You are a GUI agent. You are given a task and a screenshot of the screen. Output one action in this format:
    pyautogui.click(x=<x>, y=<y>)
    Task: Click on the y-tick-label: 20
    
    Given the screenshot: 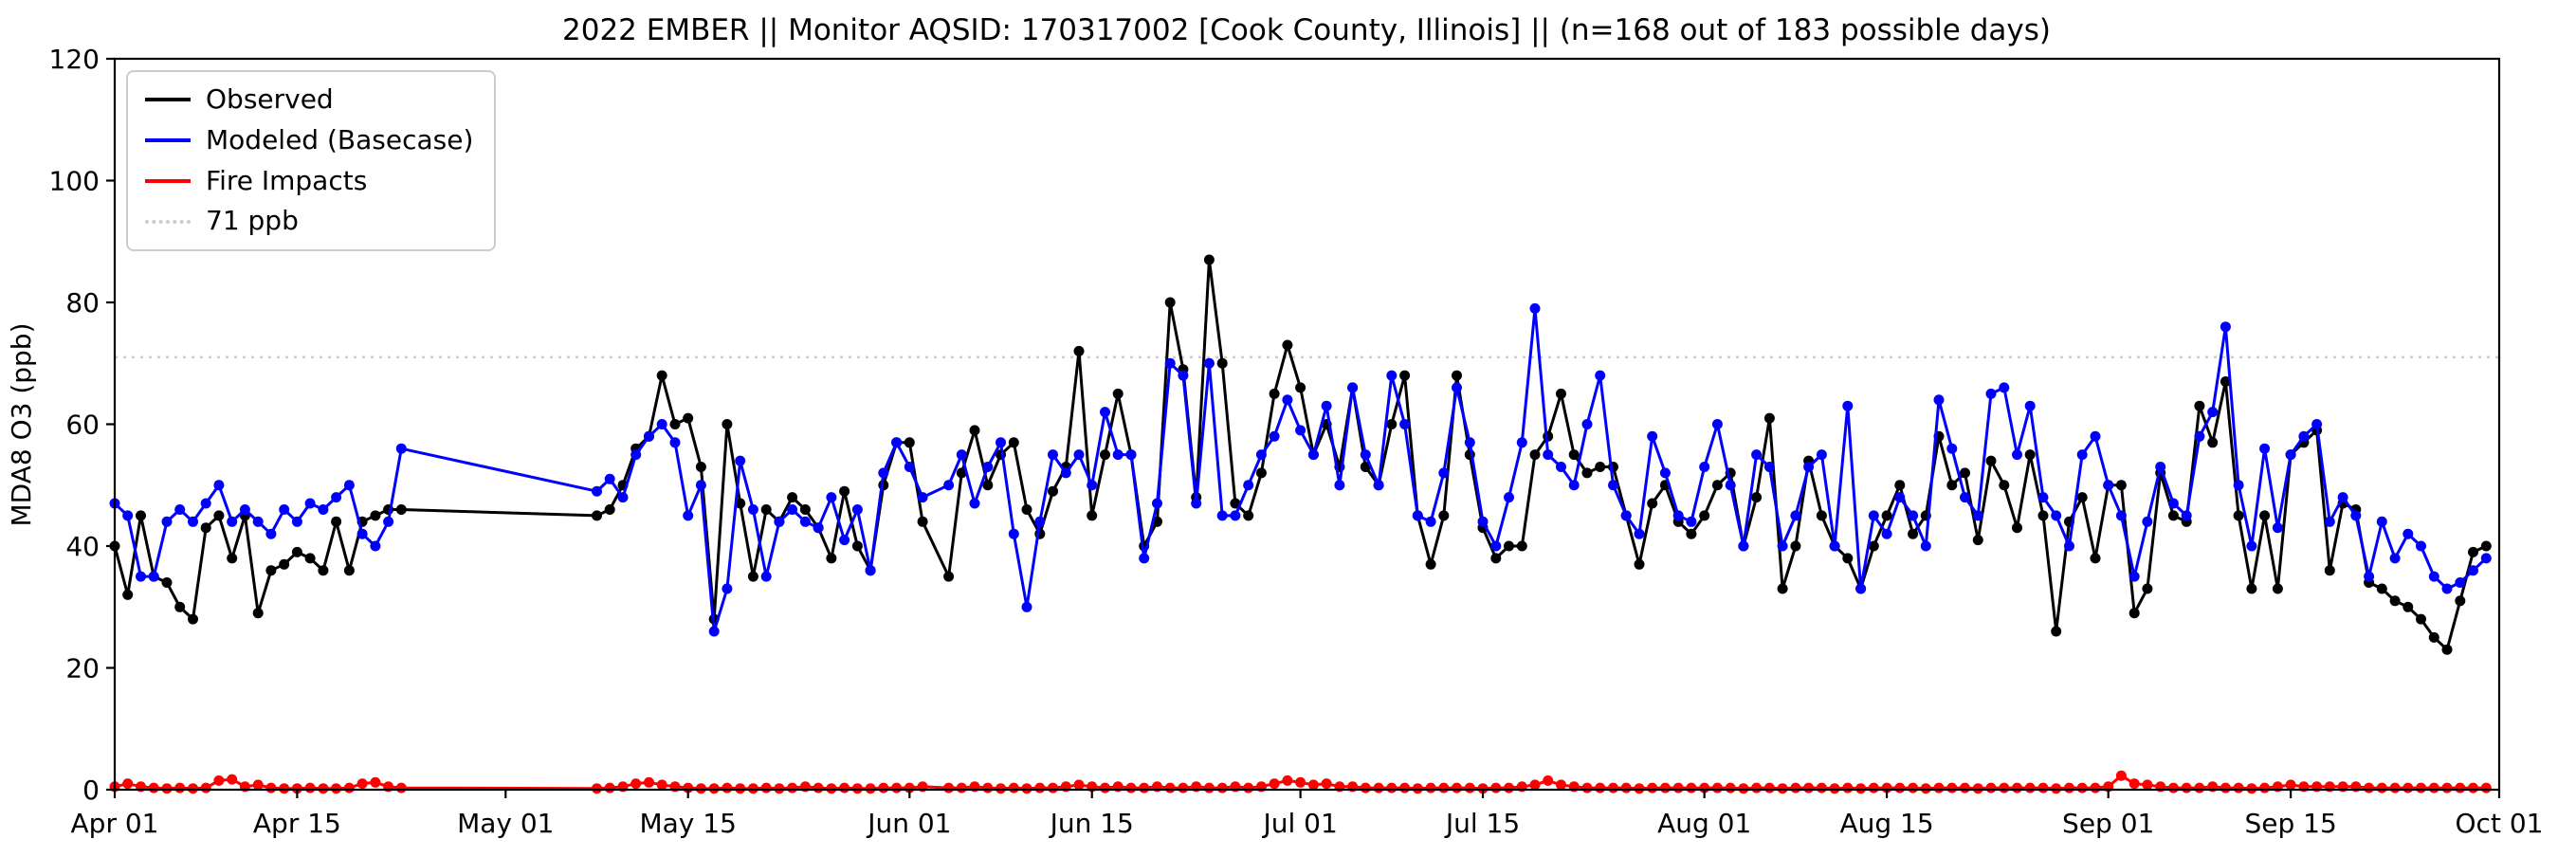 What is the action you would take?
    pyautogui.click(x=82, y=668)
    